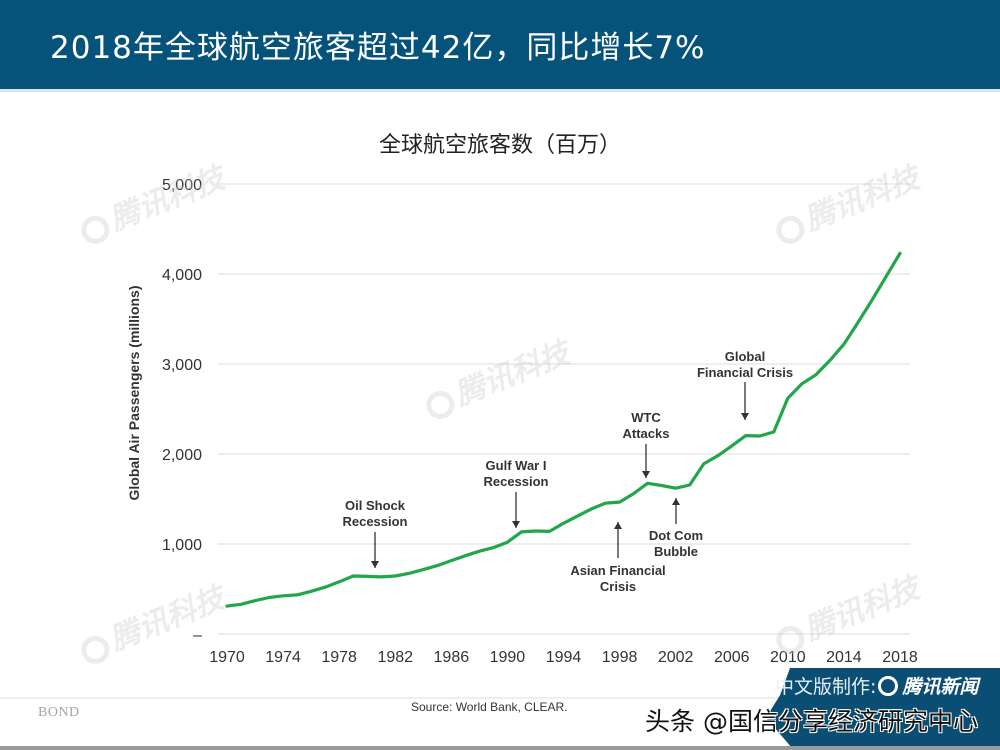 The width and height of the screenshot is (1000, 750). What do you see at coordinates (646, 433) in the screenshot?
I see `annotation-label: Attacks` at bounding box center [646, 433].